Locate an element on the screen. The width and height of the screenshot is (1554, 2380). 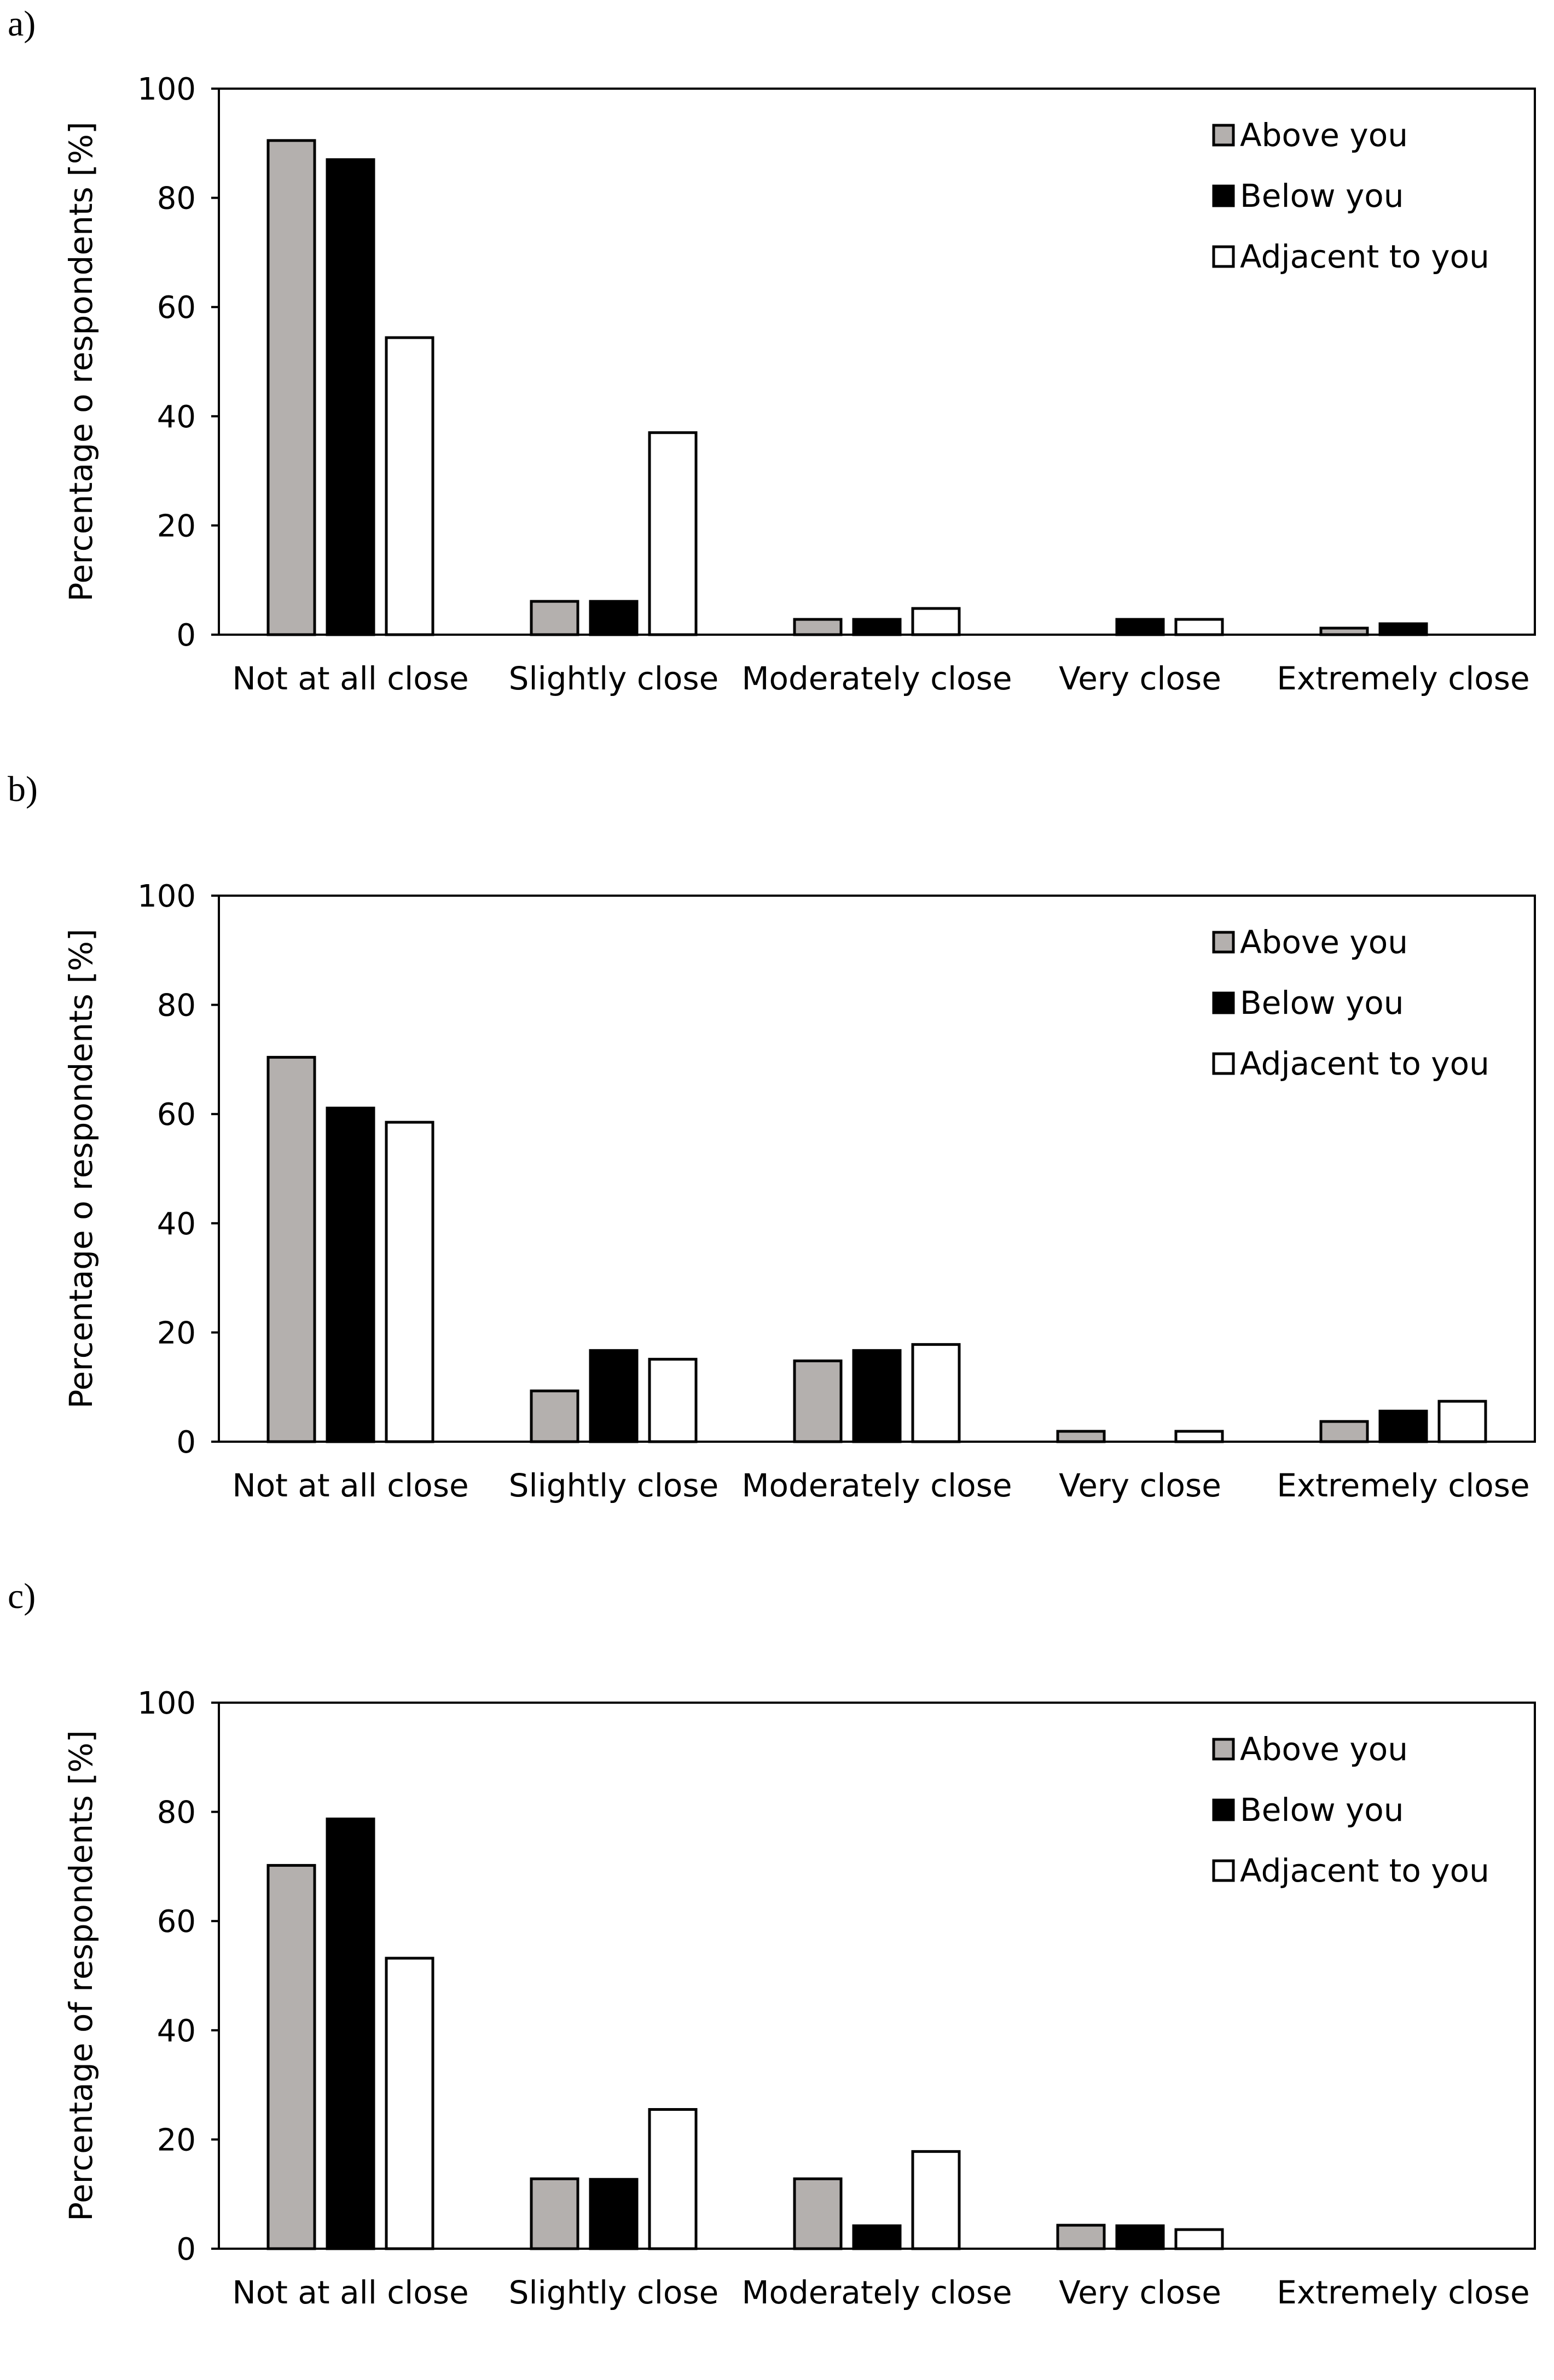
panel-label-b: b) is located at coordinates (23, 789).